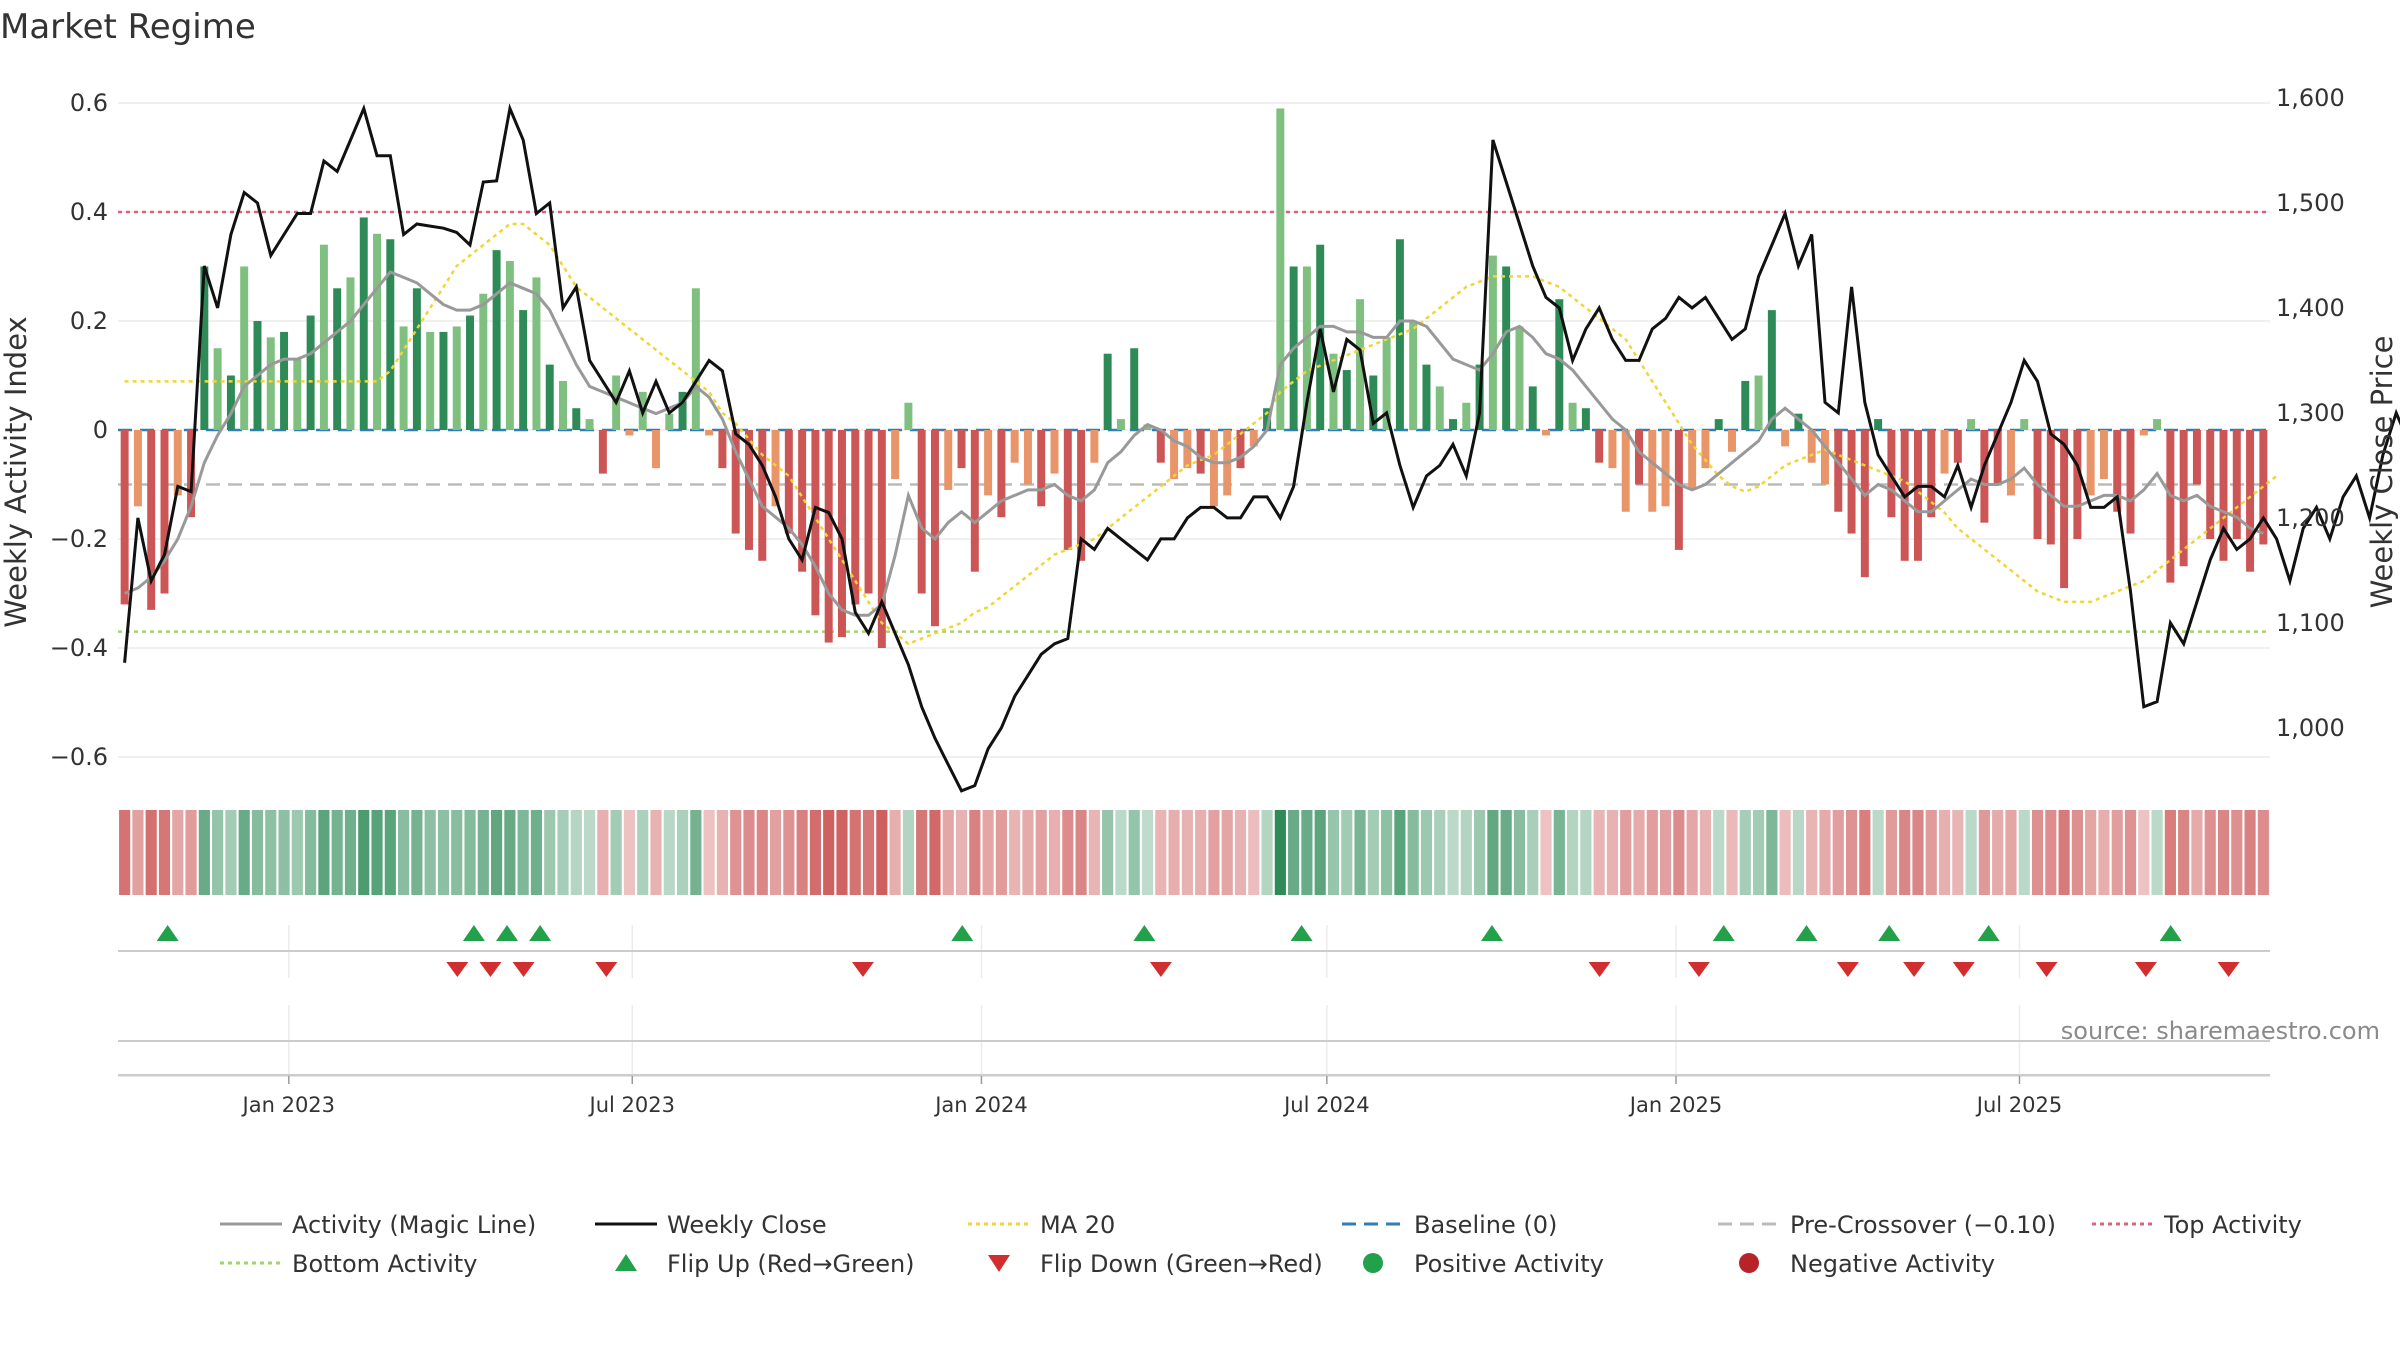 This screenshot has width=2400, height=1350. I want to click on legend-label: Top Activity, so click(2232, 1225).